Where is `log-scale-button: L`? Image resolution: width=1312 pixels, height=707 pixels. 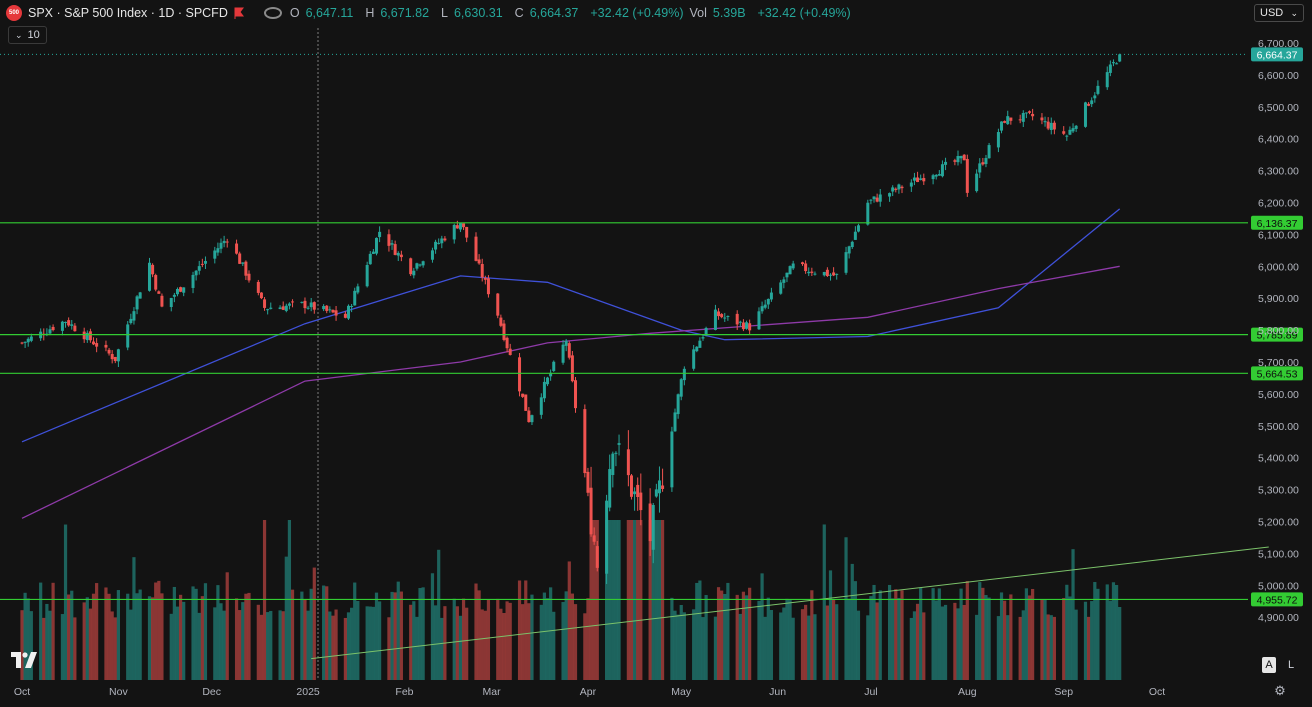 log-scale-button: L is located at coordinates (1291, 665).